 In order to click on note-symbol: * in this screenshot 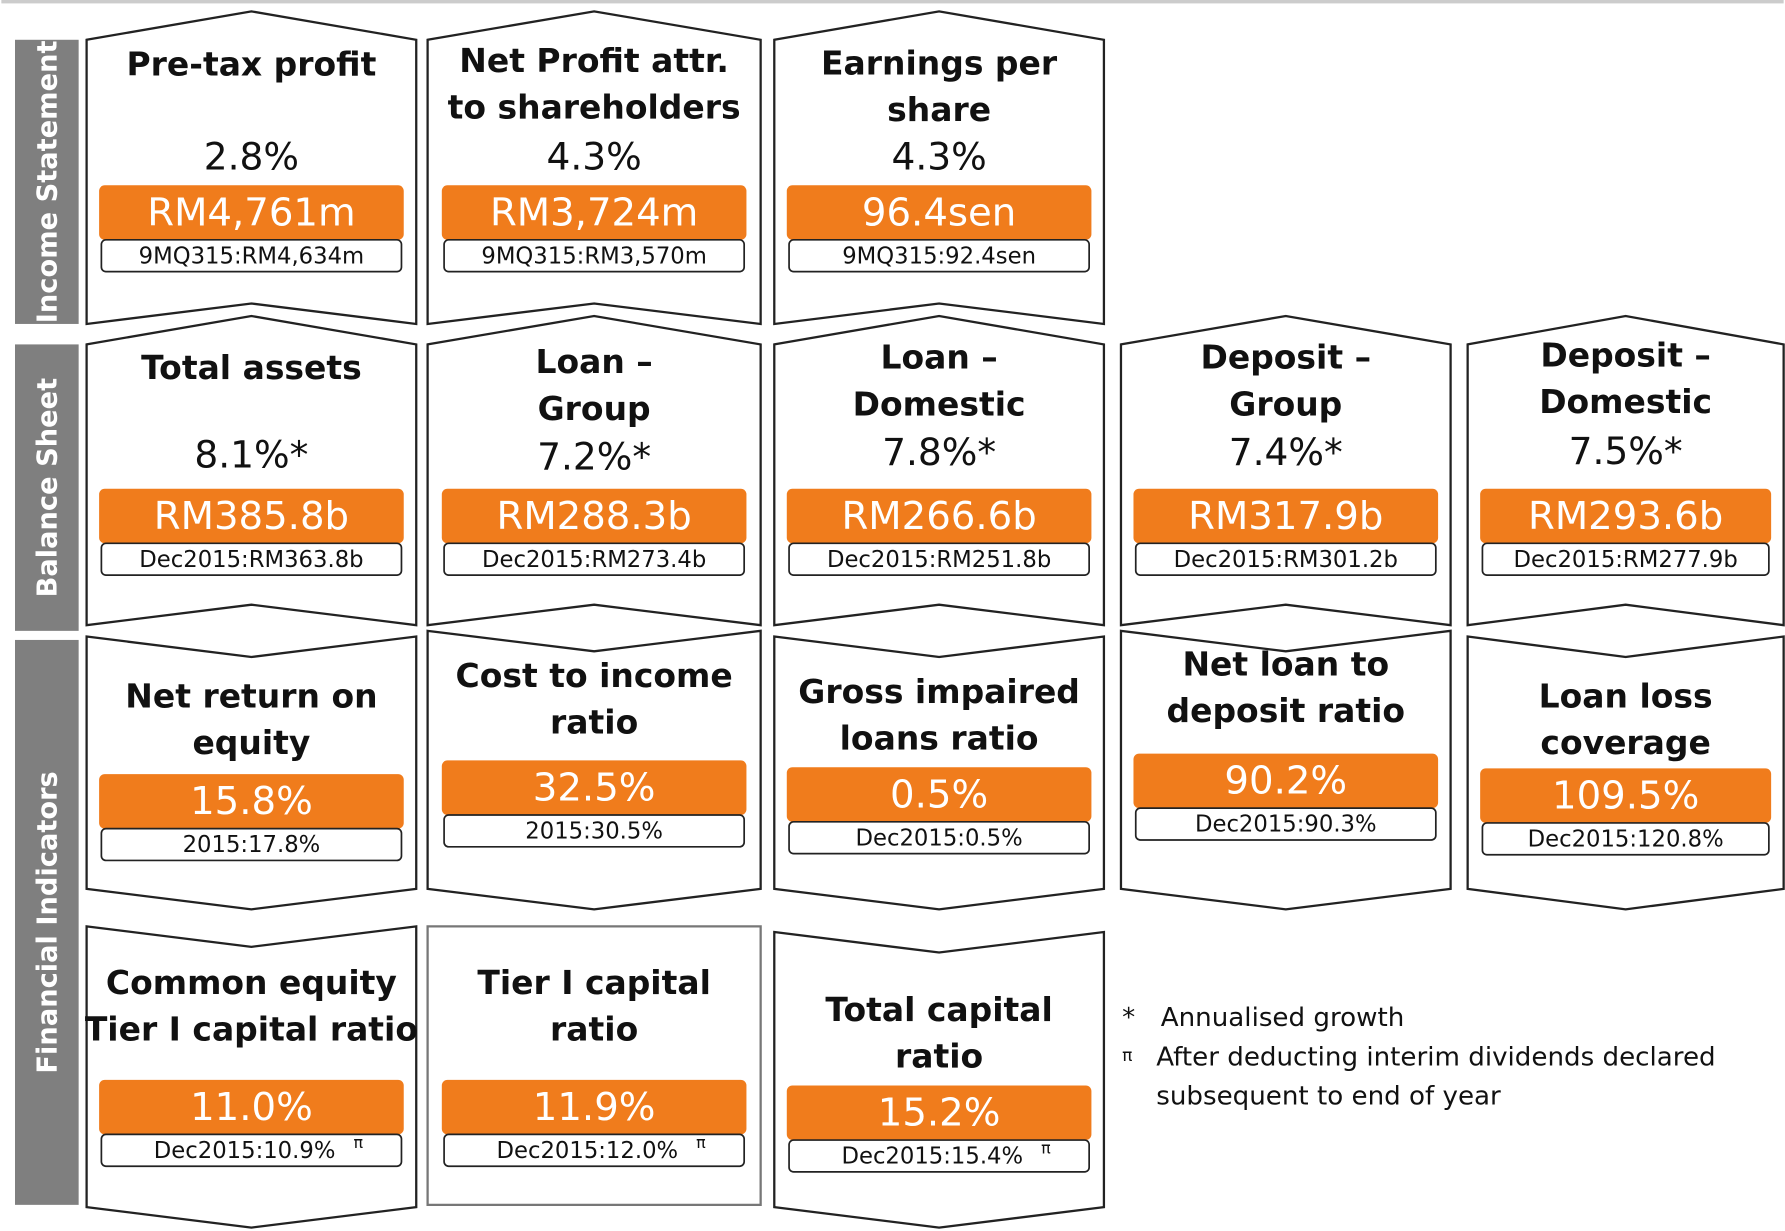, I will do `click(1128, 1018)`.